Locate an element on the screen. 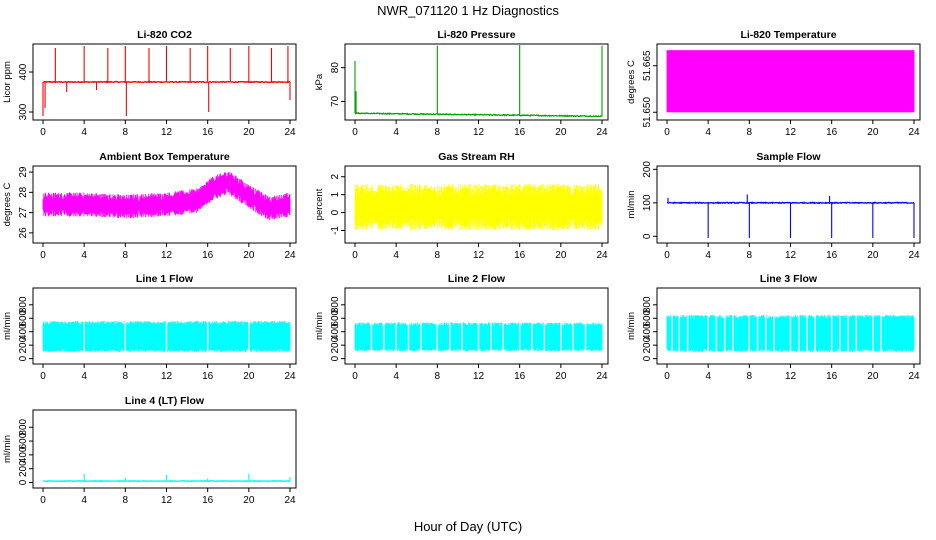 This screenshot has height=540, width=936. x-axis-caption: Hour of Day (UTC) is located at coordinates (468, 526).